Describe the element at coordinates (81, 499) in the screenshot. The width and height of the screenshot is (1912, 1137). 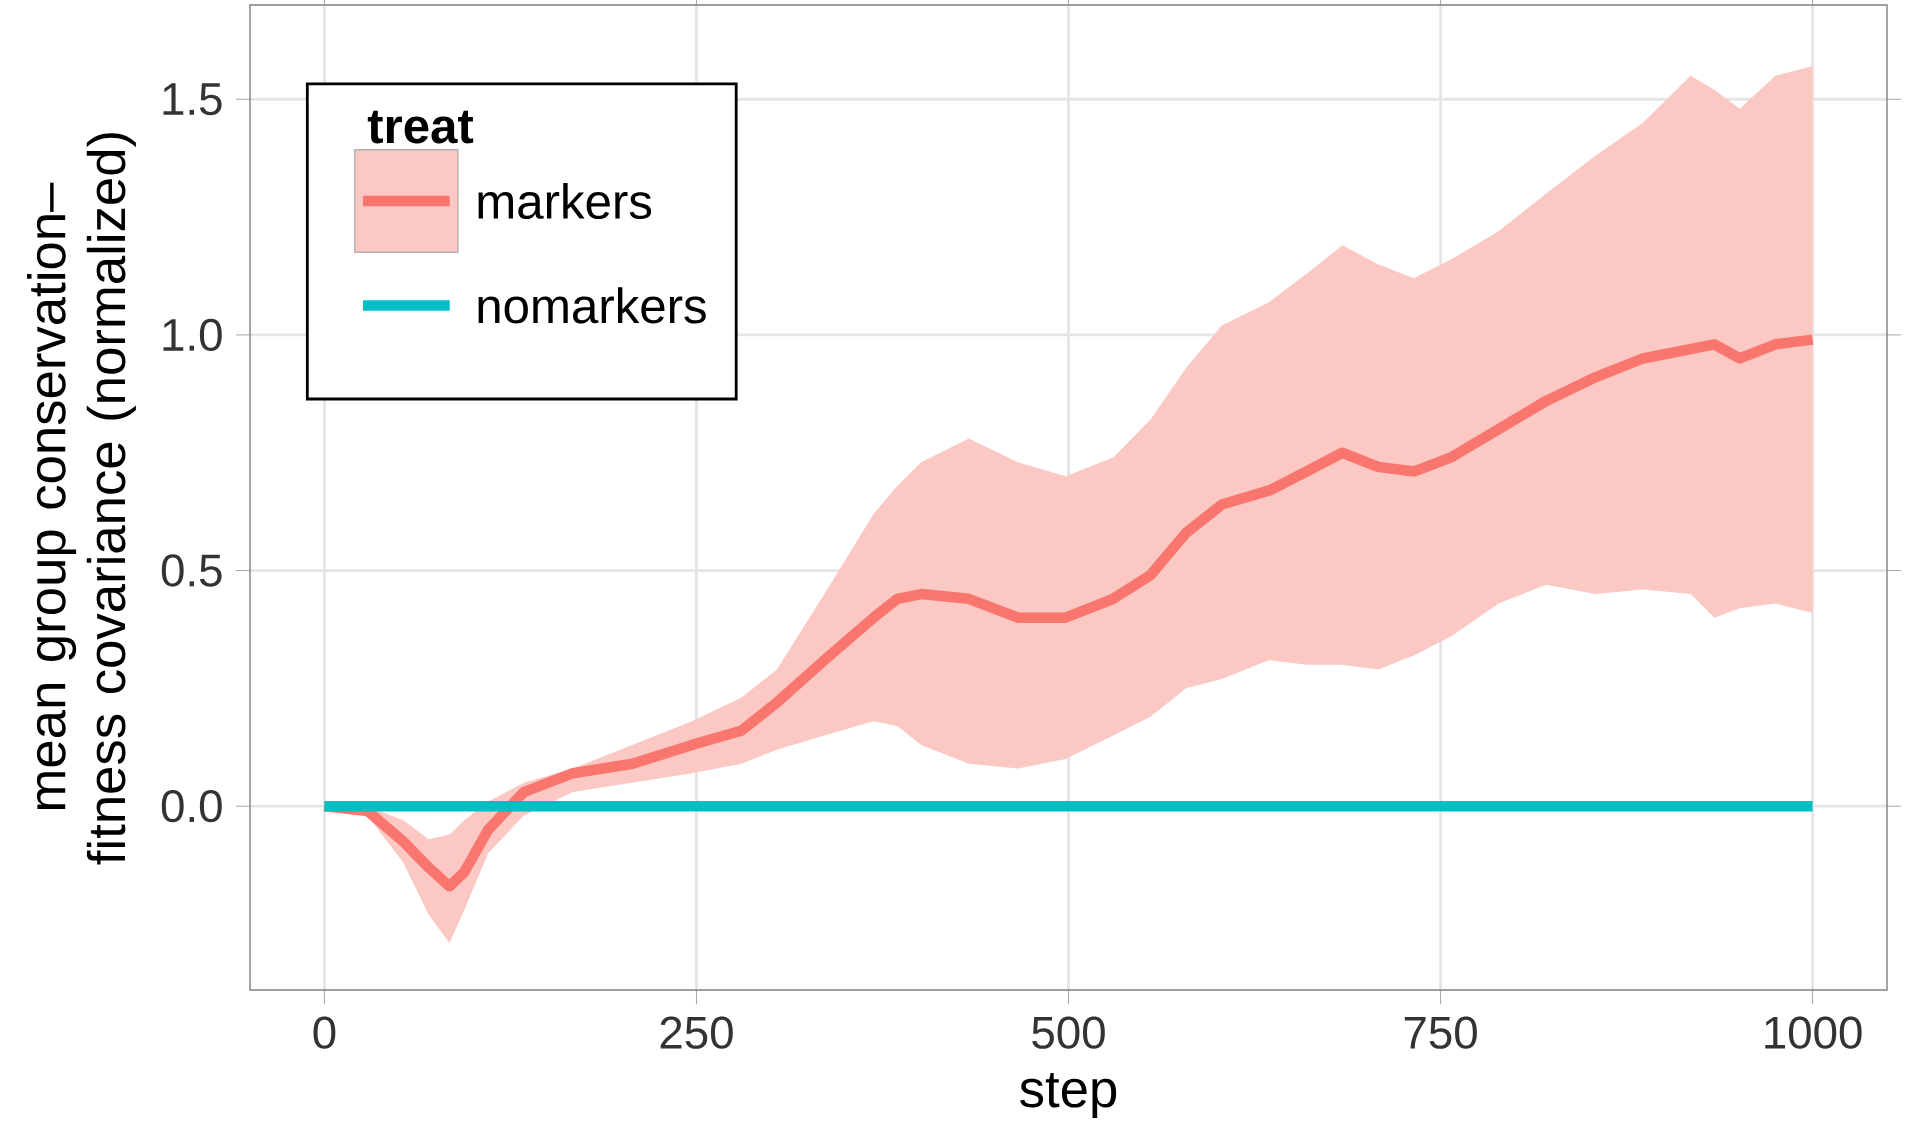
I see `y-axis-title: mean group conservation–fitness covariance (normalized)` at that location.